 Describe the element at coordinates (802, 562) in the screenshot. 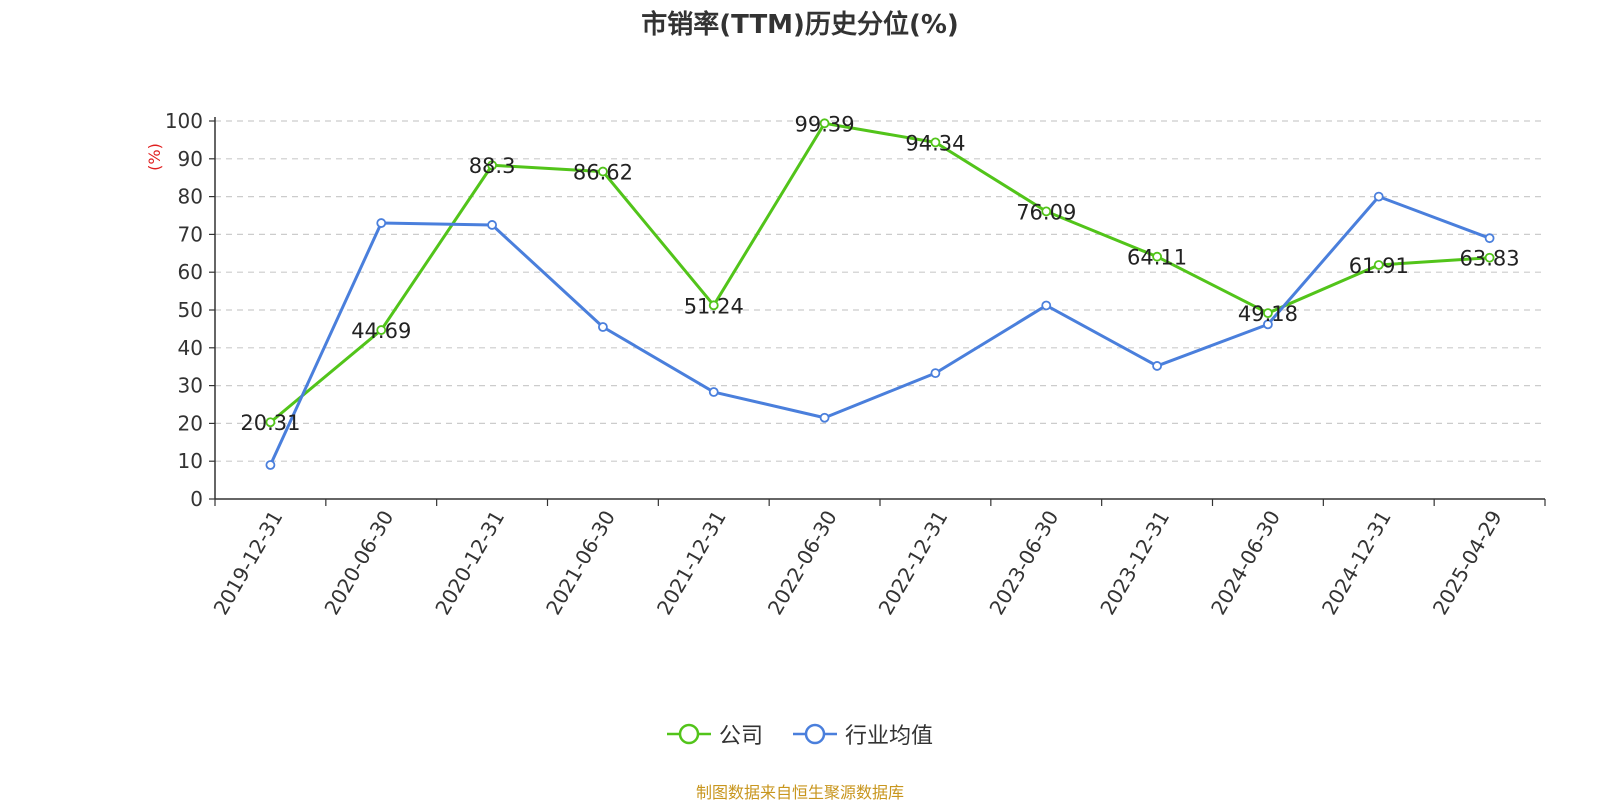

I see `x-tick-label: 2022-06-30` at that location.